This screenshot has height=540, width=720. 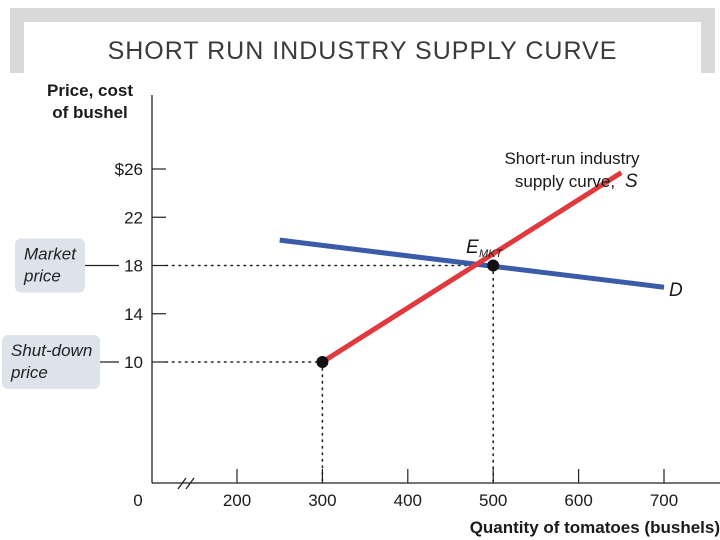 What do you see at coordinates (50, 254) in the screenshot?
I see `market-price-box-text: Market` at bounding box center [50, 254].